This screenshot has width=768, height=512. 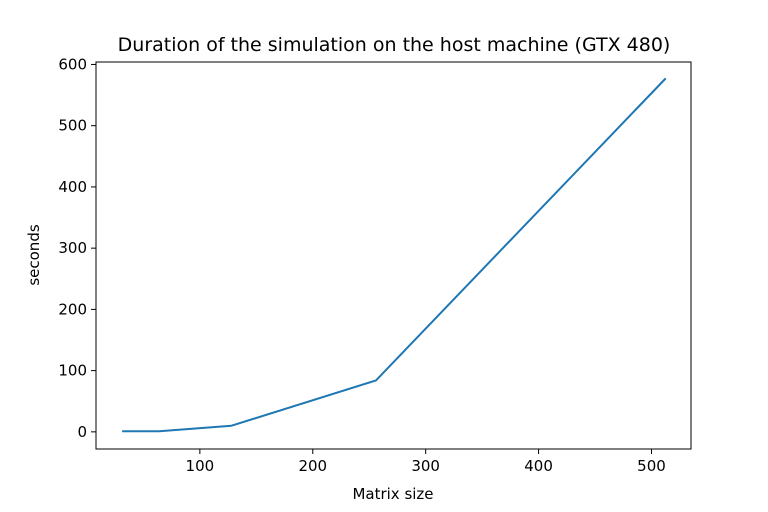 I want to click on x-tick-label: 400, so click(x=538, y=466).